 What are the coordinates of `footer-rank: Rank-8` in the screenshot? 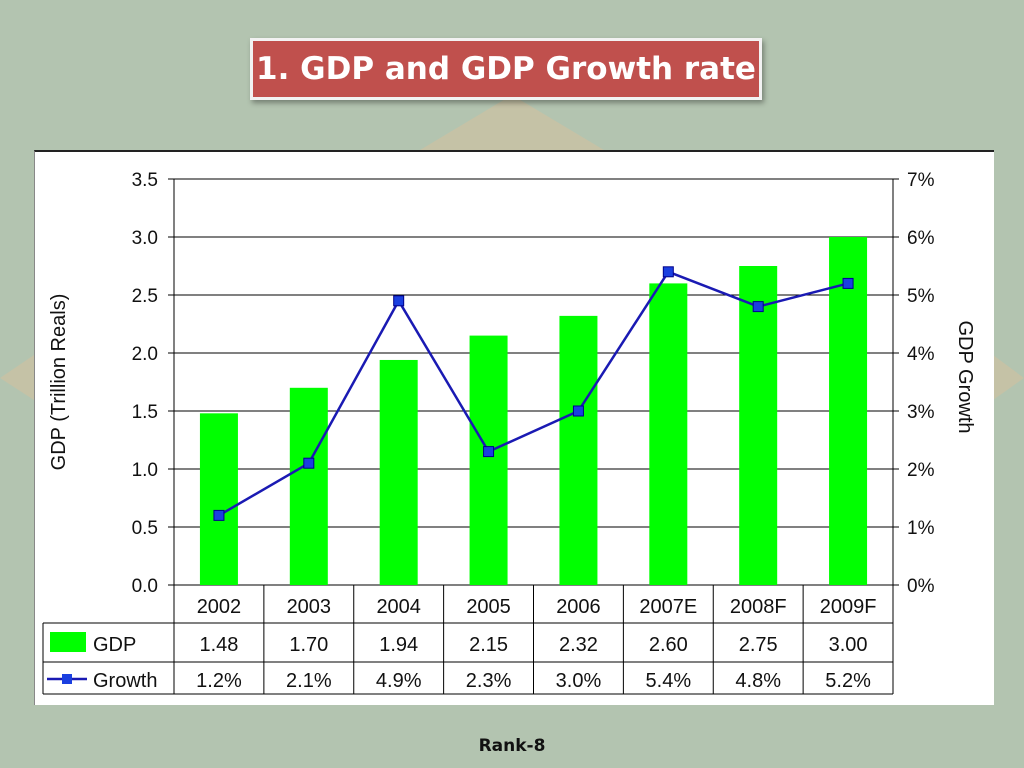 It's located at (512, 746).